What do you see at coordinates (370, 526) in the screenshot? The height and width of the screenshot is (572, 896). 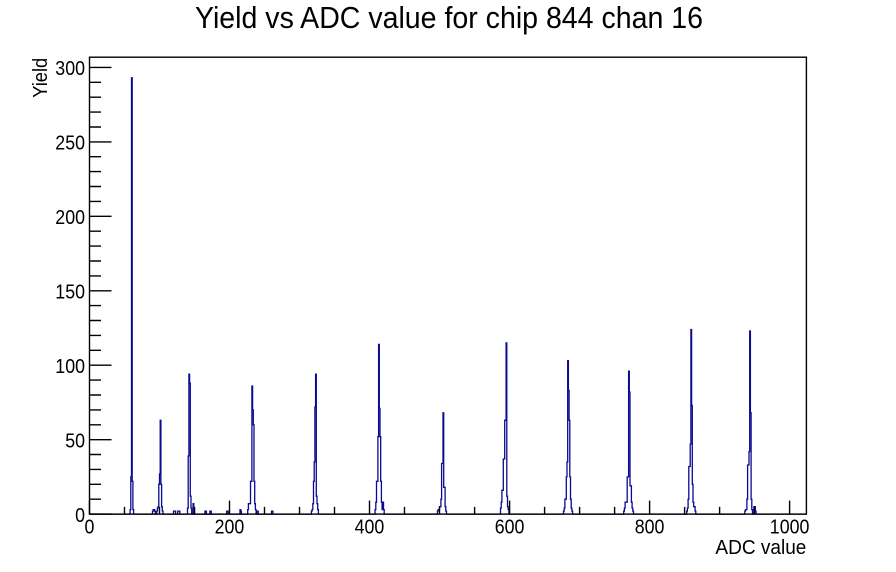 I see `svg-text: 400` at bounding box center [370, 526].